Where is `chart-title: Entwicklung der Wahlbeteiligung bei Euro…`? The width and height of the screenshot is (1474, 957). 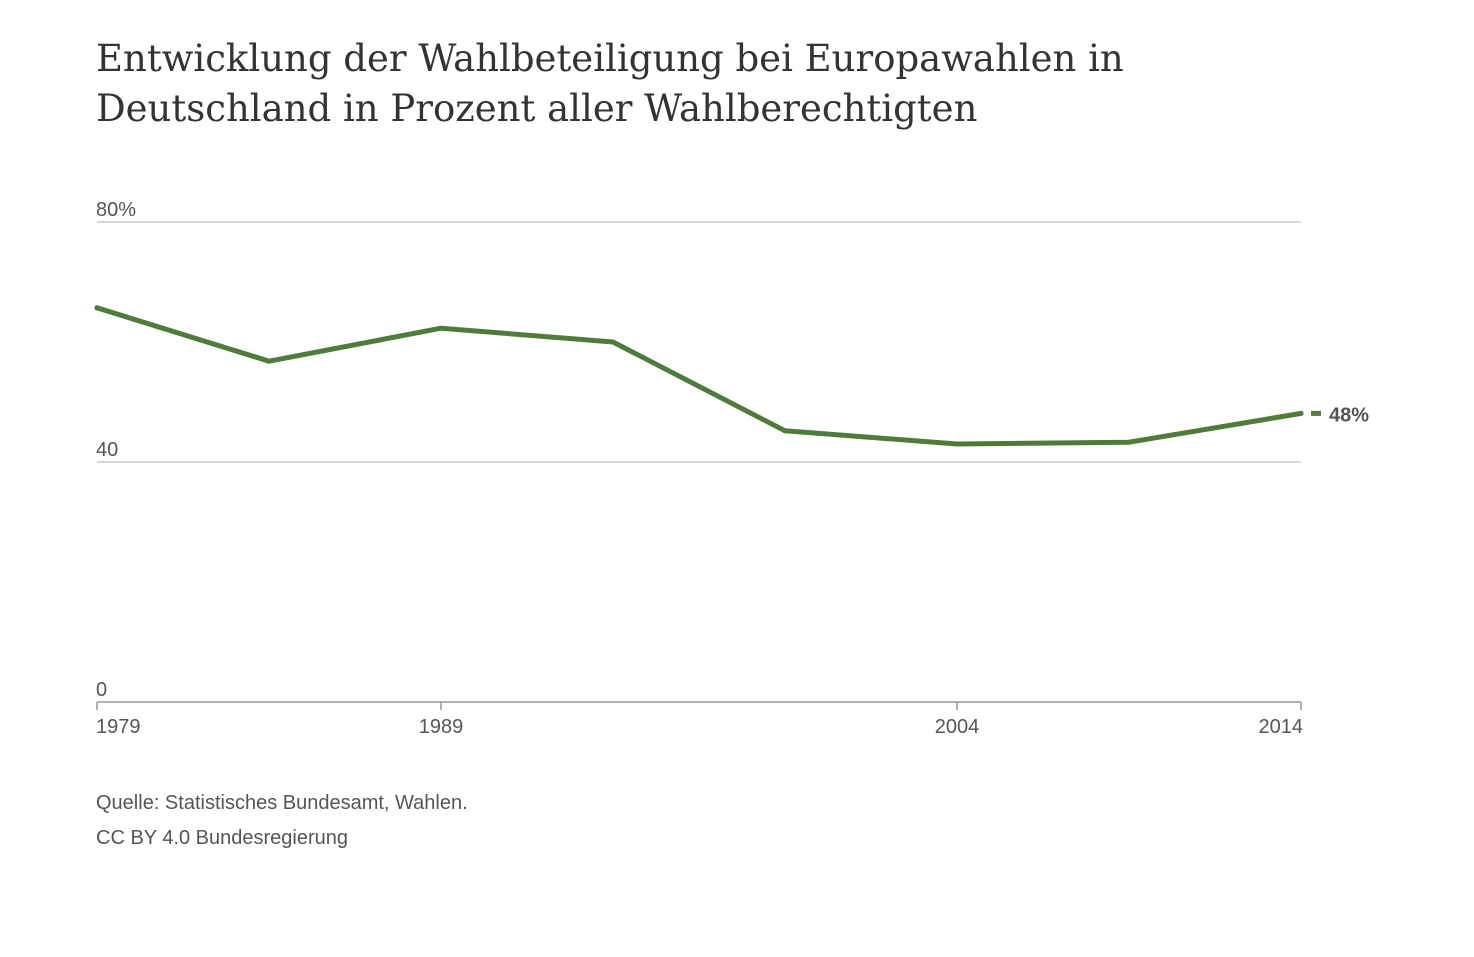
chart-title: Entwicklung der Wahlbeteiligung bei Euro… is located at coordinates (610, 83).